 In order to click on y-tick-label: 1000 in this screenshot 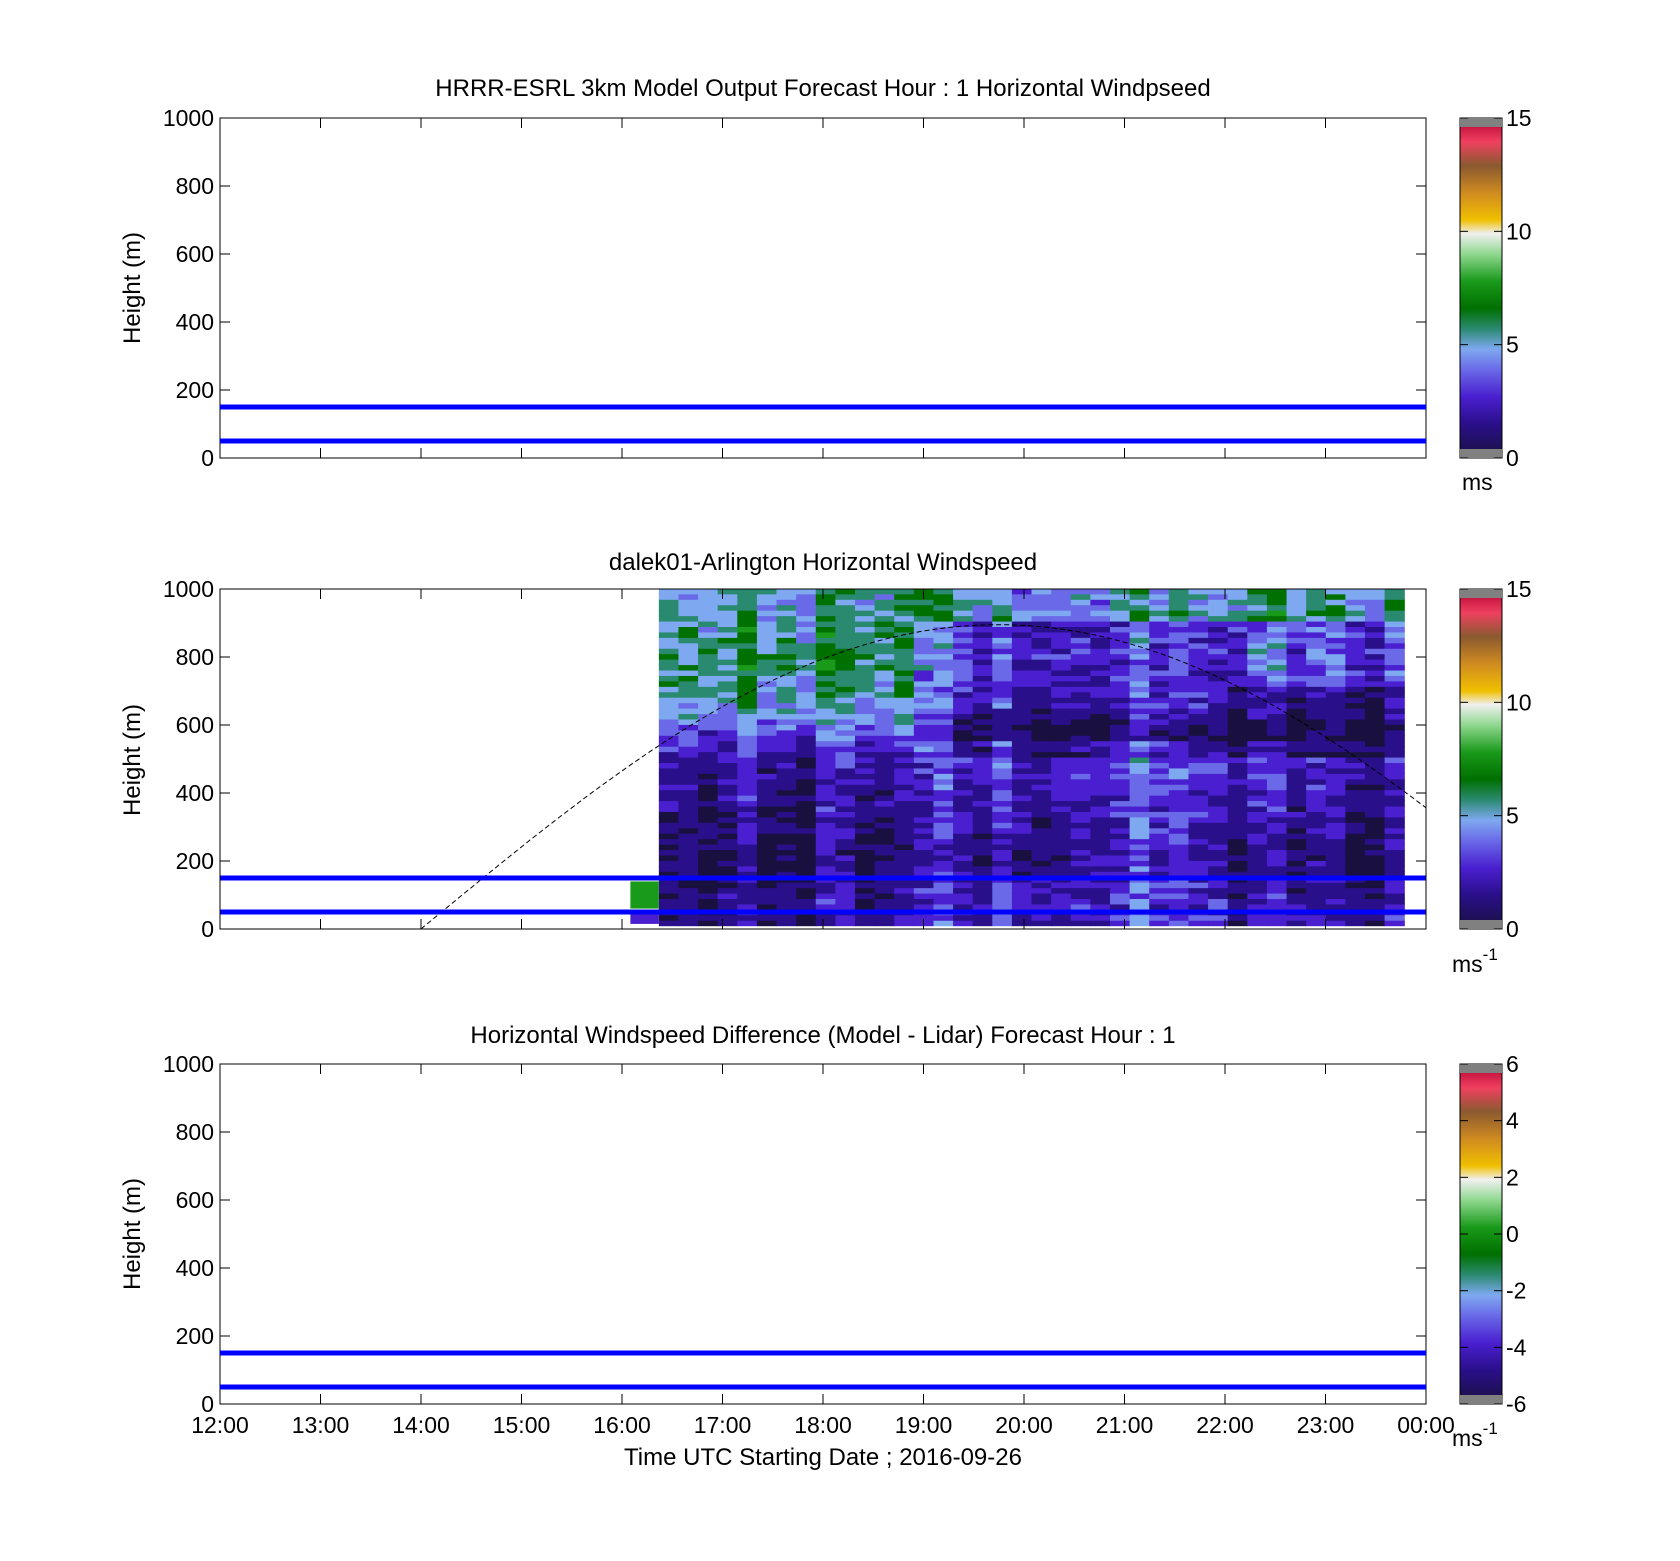, I will do `click(188, 118)`.